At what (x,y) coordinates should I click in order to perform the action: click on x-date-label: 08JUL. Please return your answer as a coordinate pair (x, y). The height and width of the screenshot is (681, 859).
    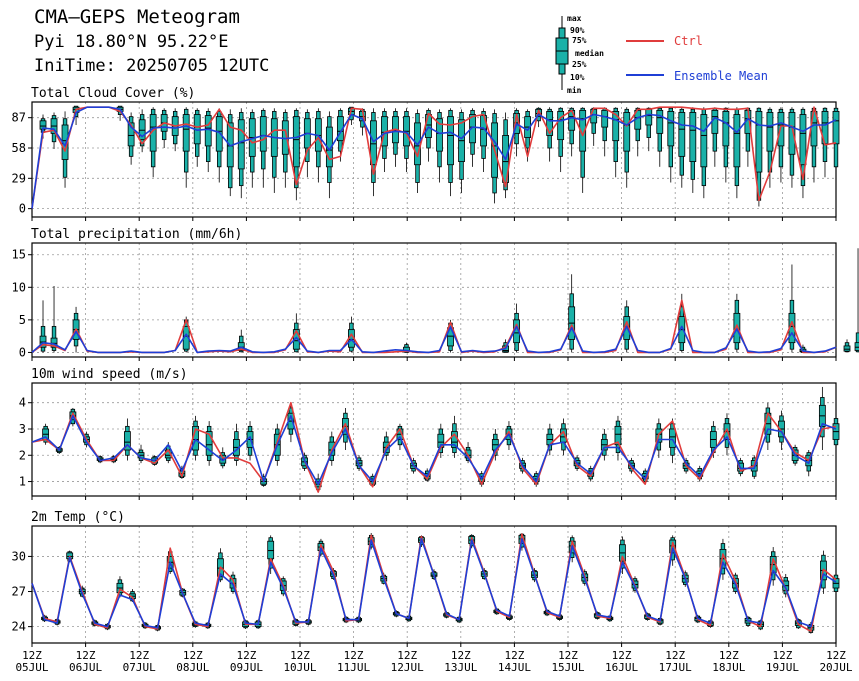
    Looking at the image, I should click on (192, 667).